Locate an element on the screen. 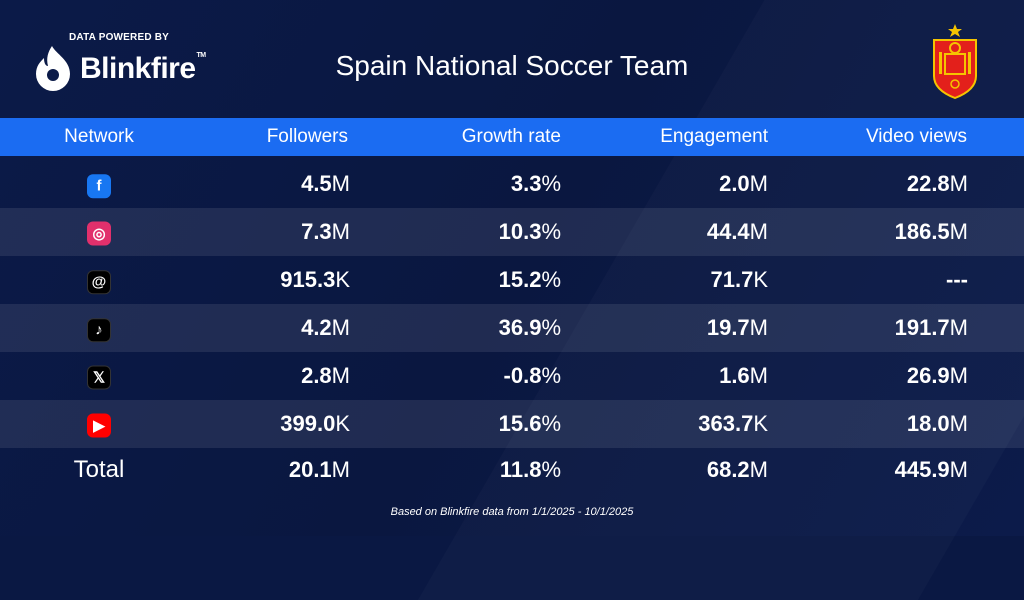 The image size is (1024, 600). column-header-growth-rate: Growth rate is located at coordinates (511, 136).